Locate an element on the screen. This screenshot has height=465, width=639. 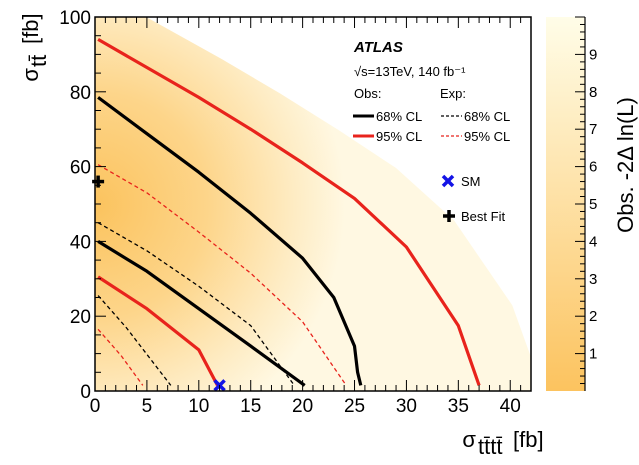
legend-obs-title: Obs: is located at coordinates (367, 93).